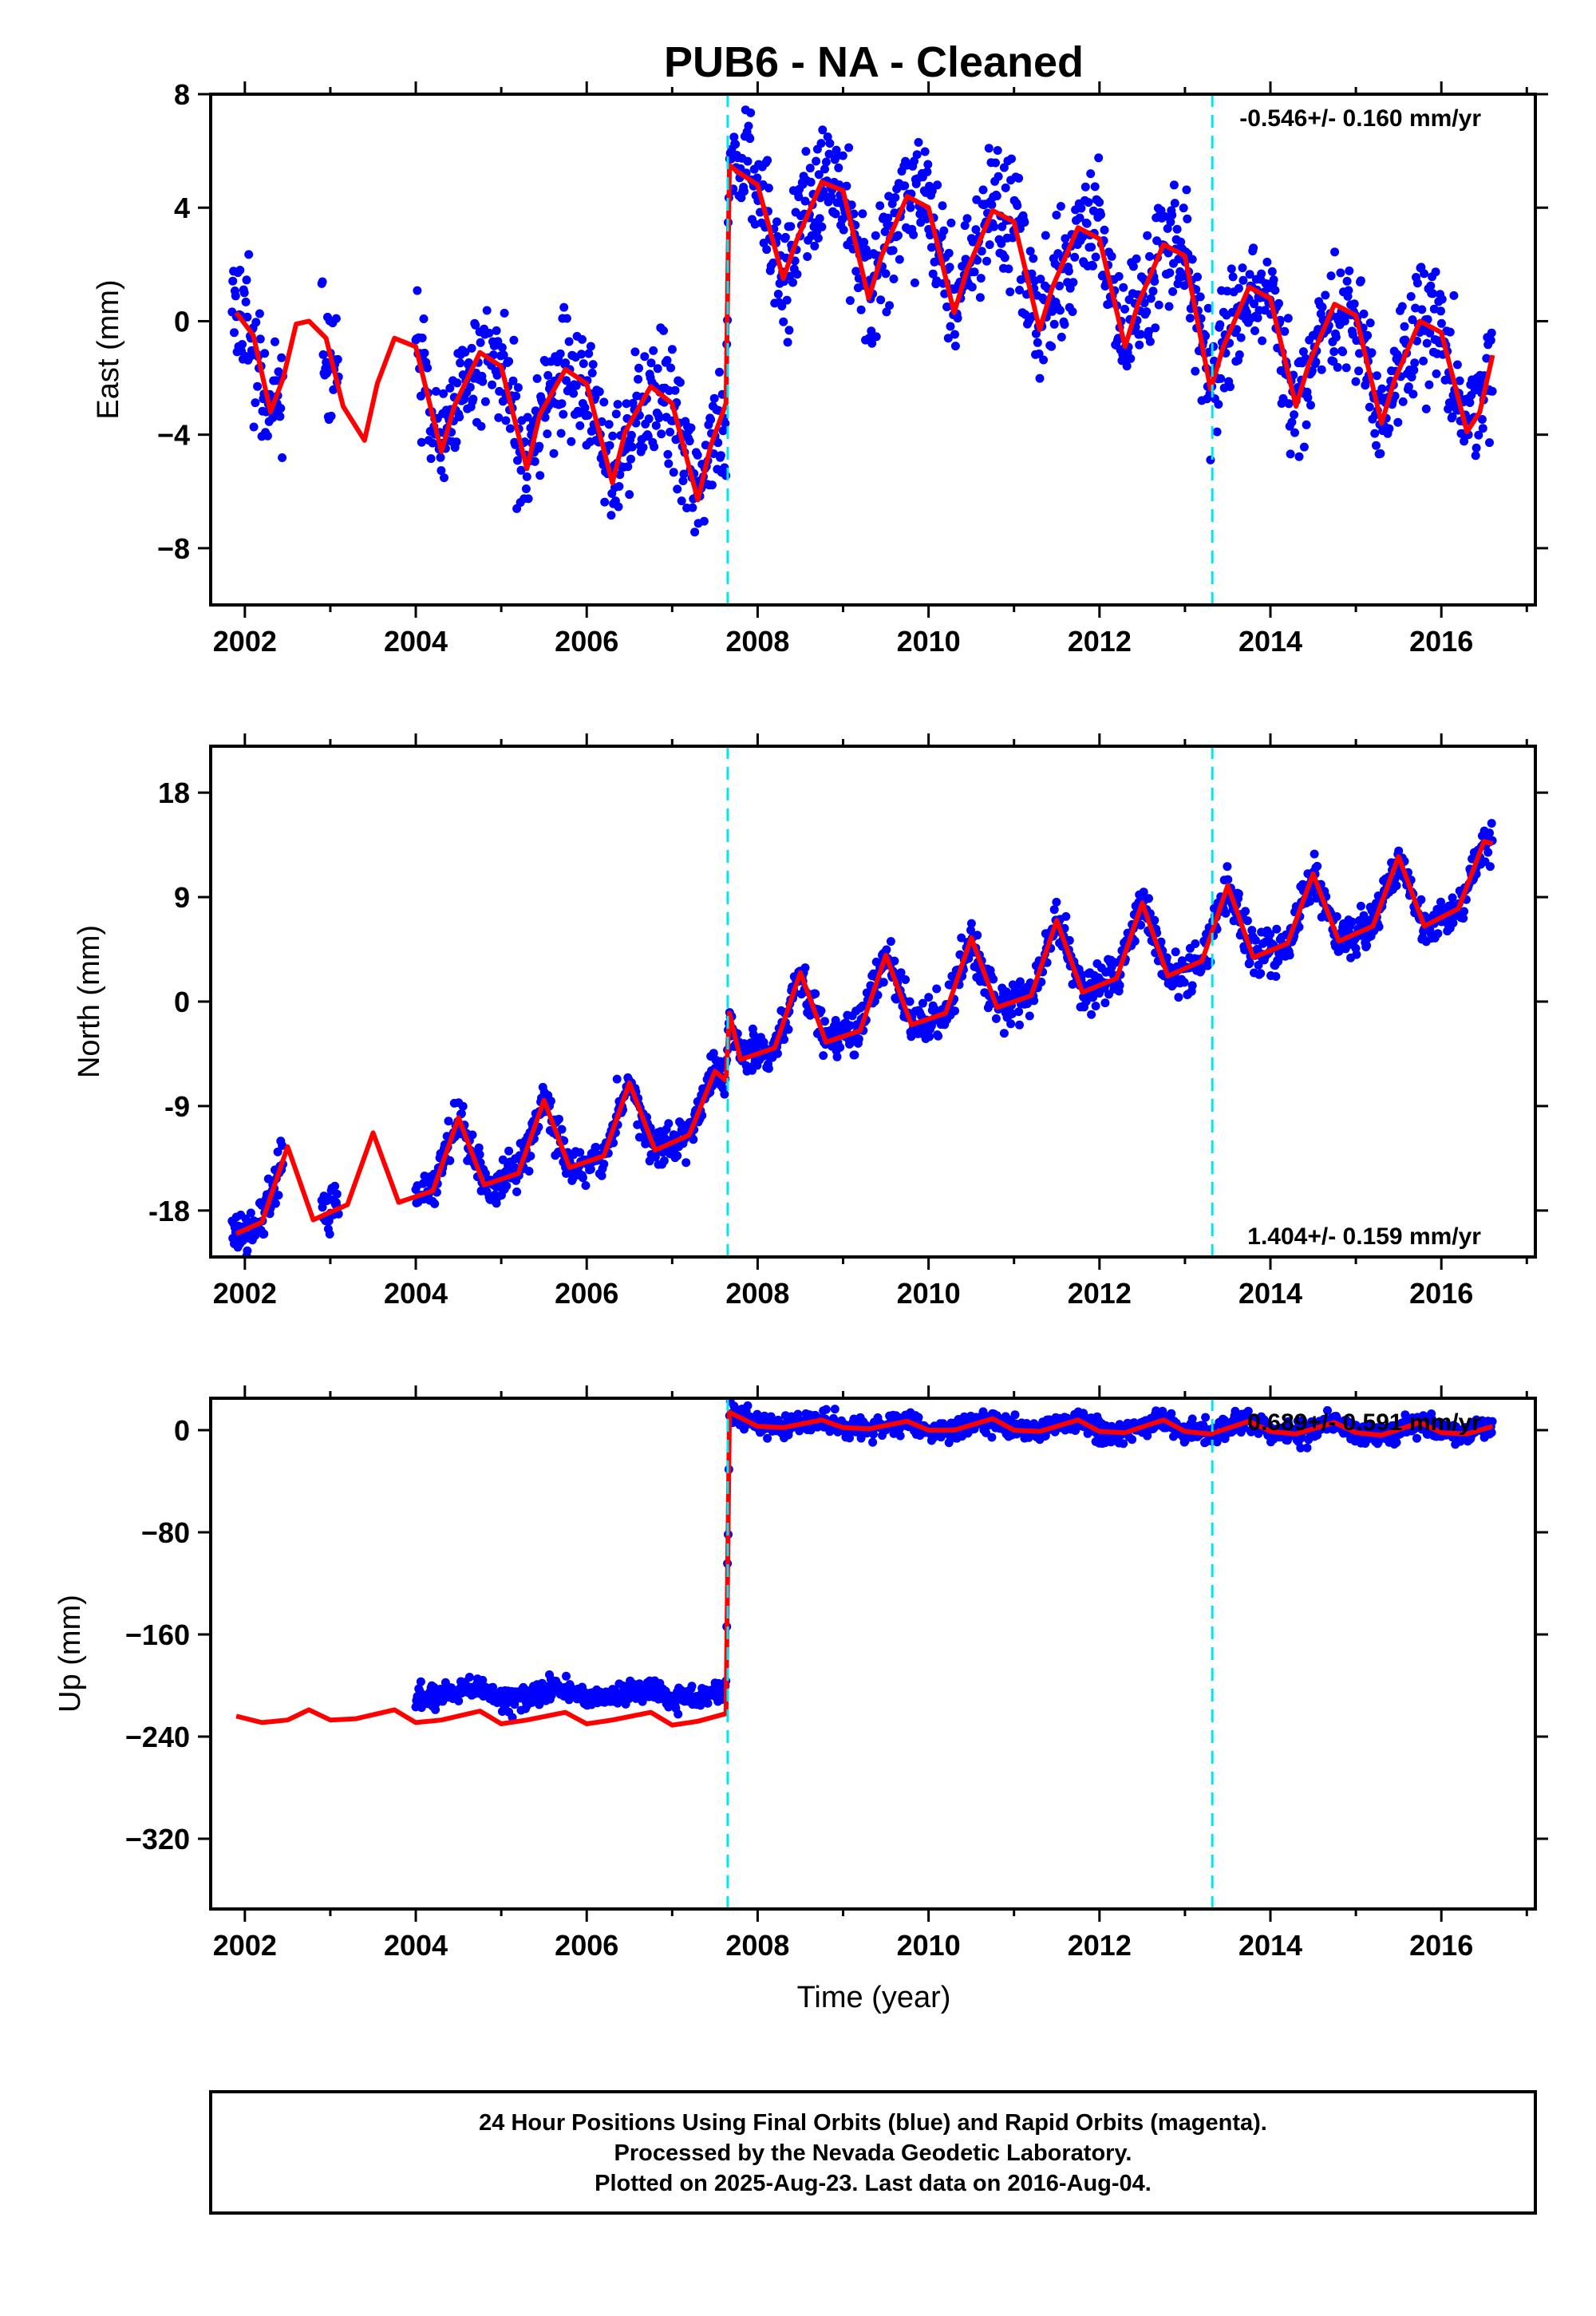  Describe the element at coordinates (157, 1737) in the screenshot. I see `y-tick-label: −240` at that location.